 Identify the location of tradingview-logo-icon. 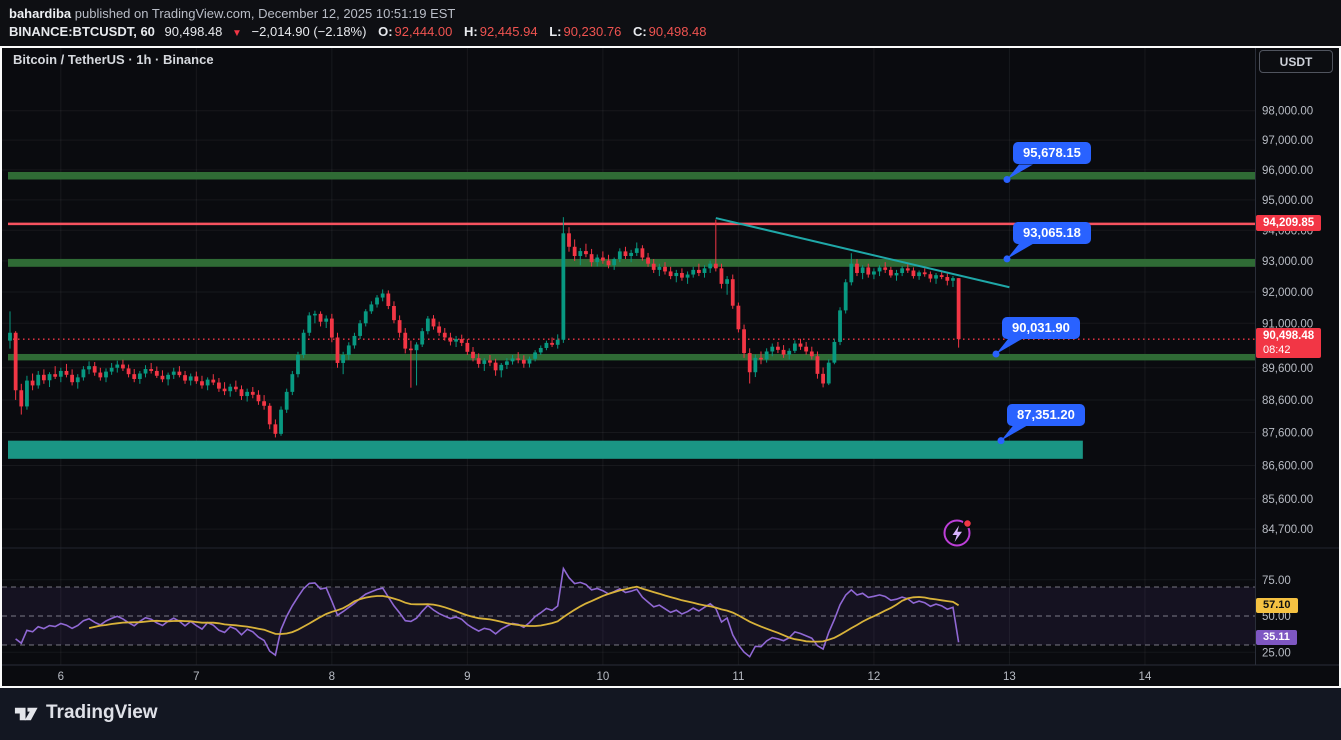
(26, 714).